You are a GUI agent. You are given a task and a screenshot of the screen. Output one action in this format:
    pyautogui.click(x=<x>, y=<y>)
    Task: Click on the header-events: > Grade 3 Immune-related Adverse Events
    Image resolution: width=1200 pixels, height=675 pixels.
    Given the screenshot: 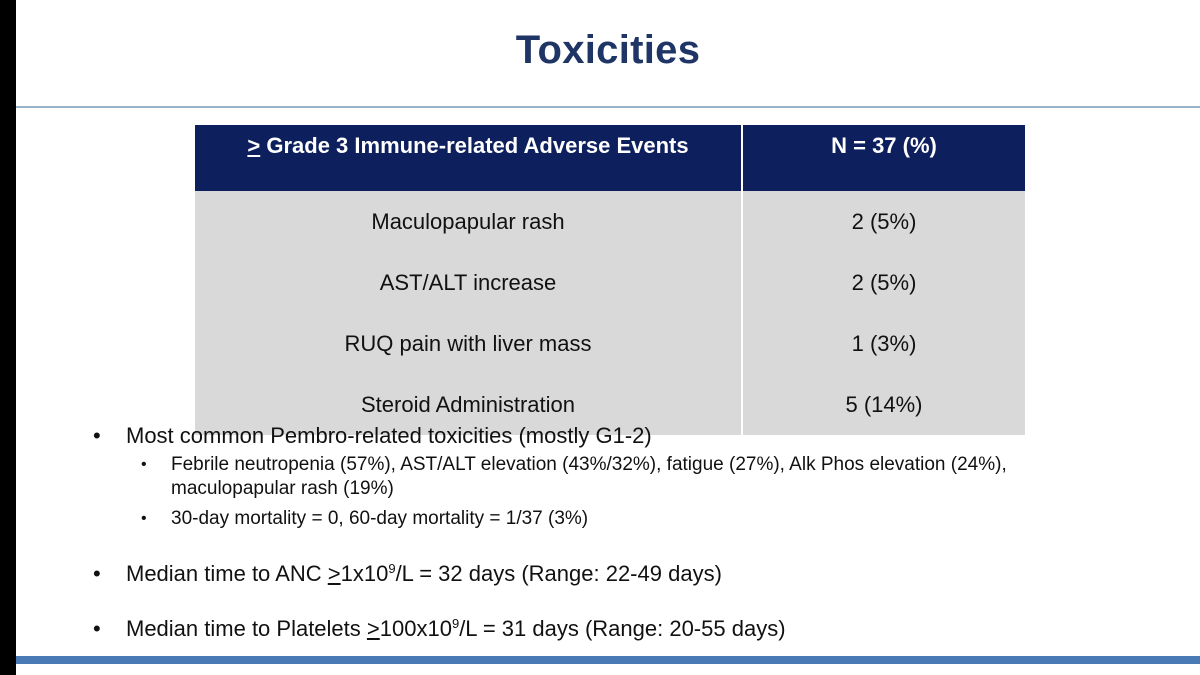 What is the action you would take?
    pyautogui.click(x=469, y=158)
    